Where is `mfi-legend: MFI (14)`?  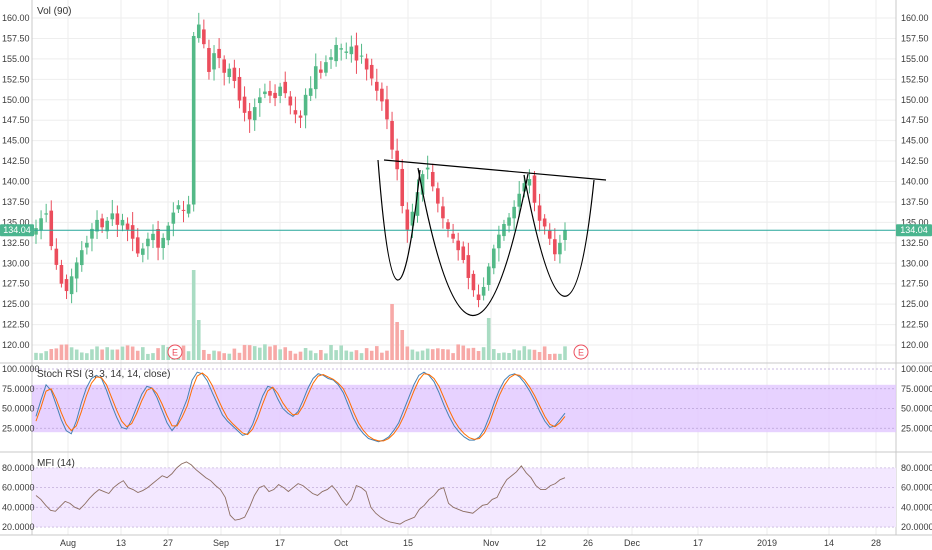 mfi-legend: MFI (14) is located at coordinates (56, 463).